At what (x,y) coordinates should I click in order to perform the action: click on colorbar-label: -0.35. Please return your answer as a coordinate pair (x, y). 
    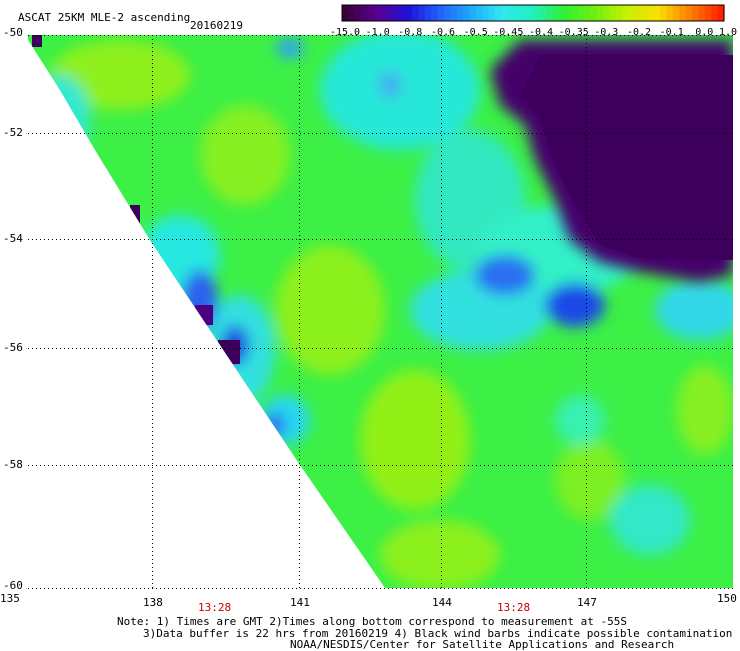
    Looking at the image, I should click on (574, 32).